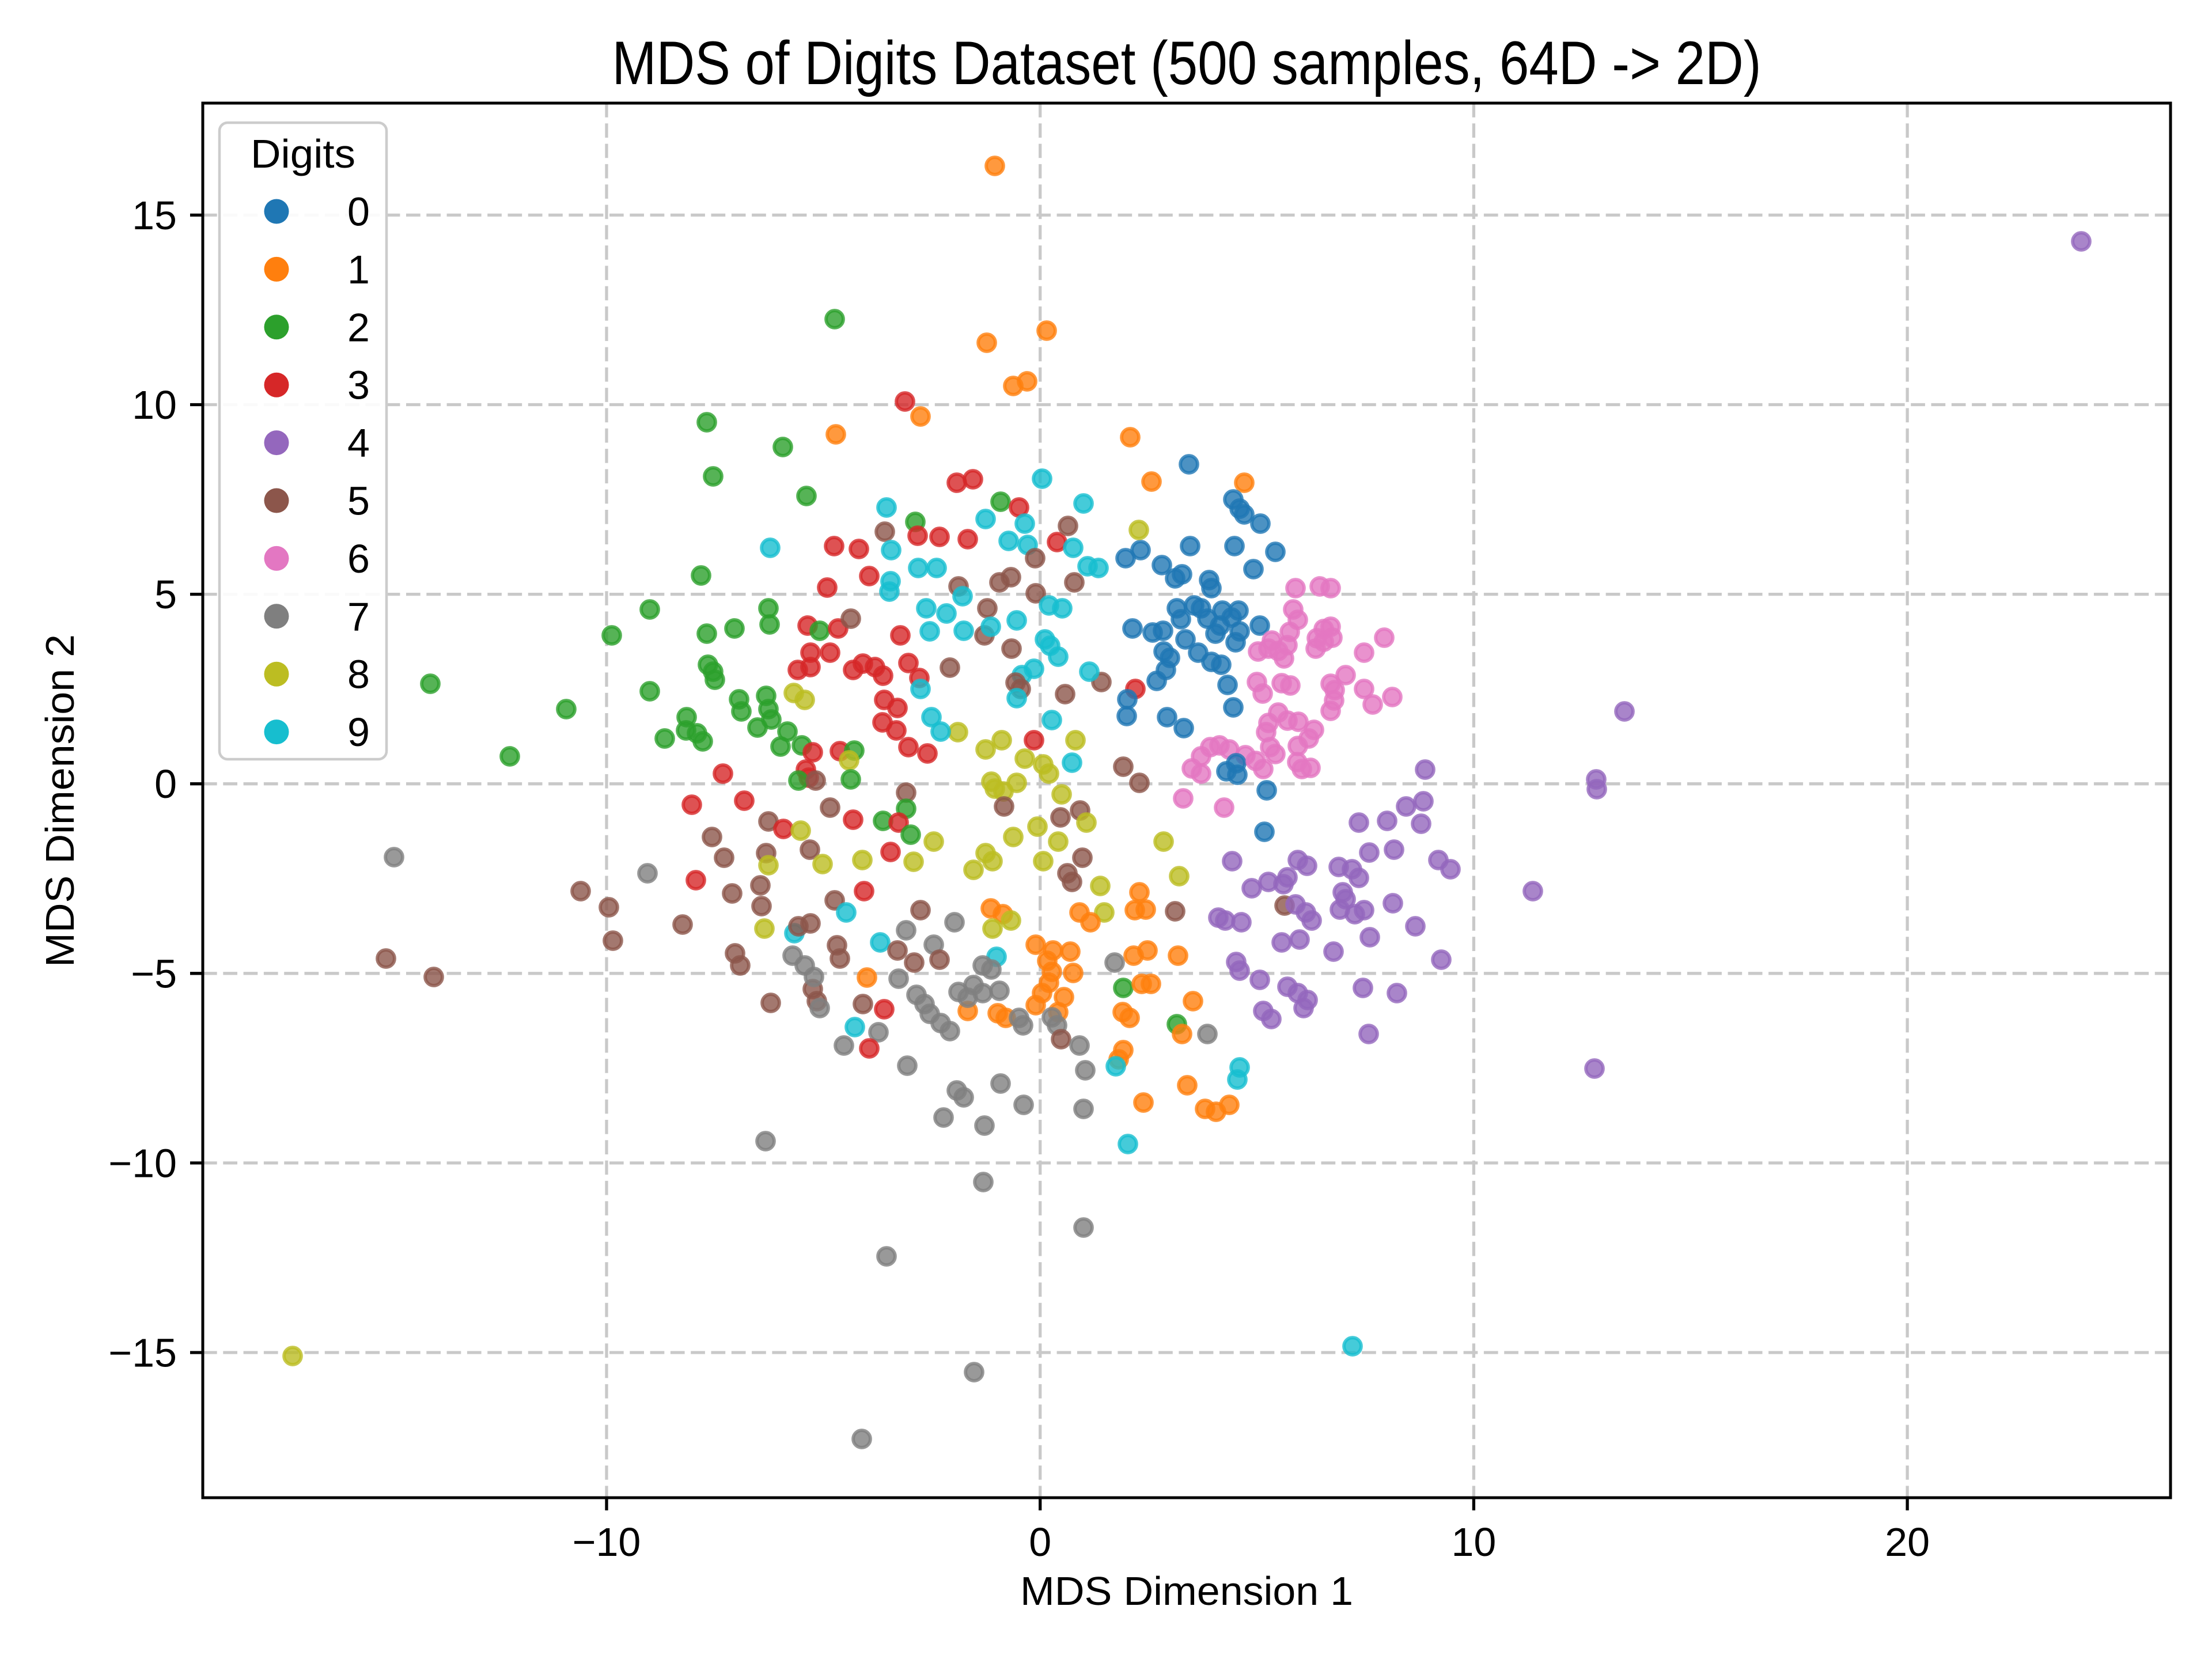  What do you see at coordinates (358, 674) in the screenshot?
I see `svg-text: 8` at bounding box center [358, 674].